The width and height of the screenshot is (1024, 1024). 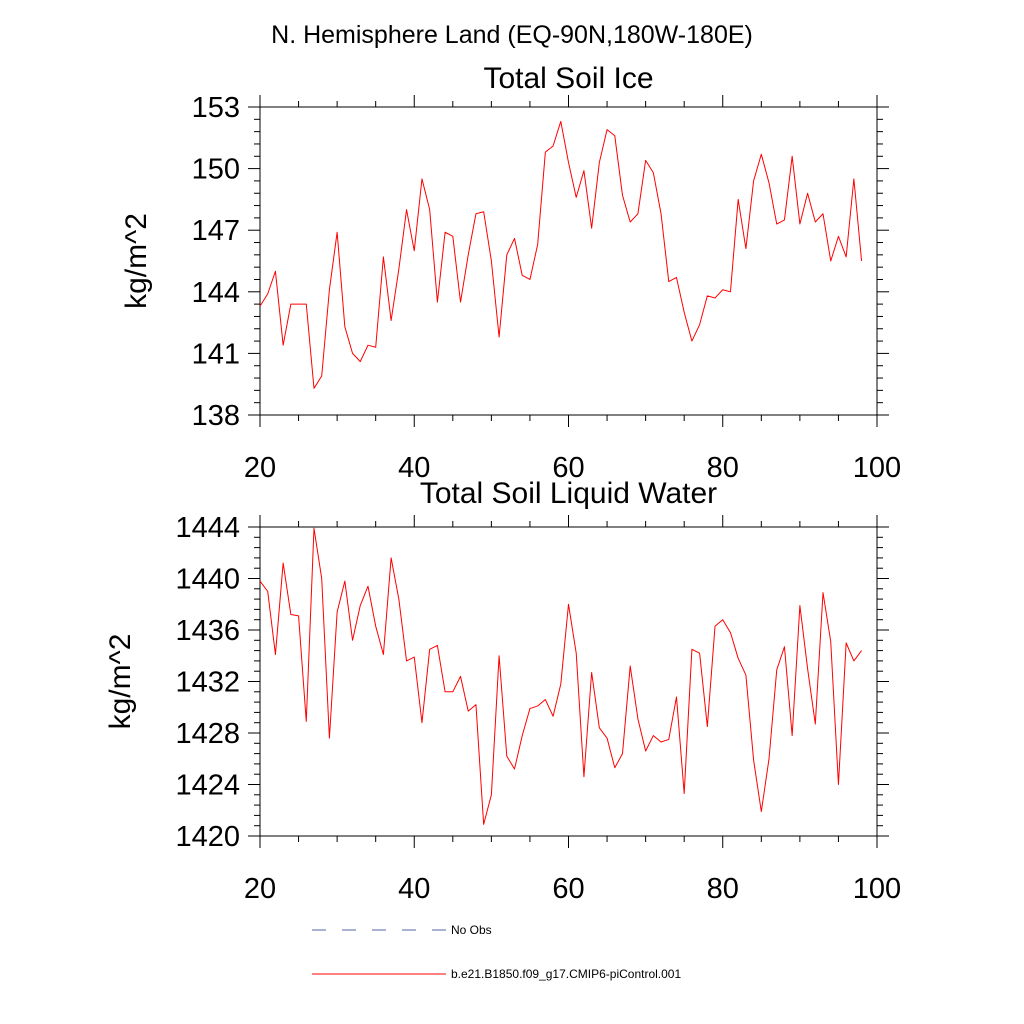 I want to click on y-tick-label: 1428, so click(x=207, y=734).